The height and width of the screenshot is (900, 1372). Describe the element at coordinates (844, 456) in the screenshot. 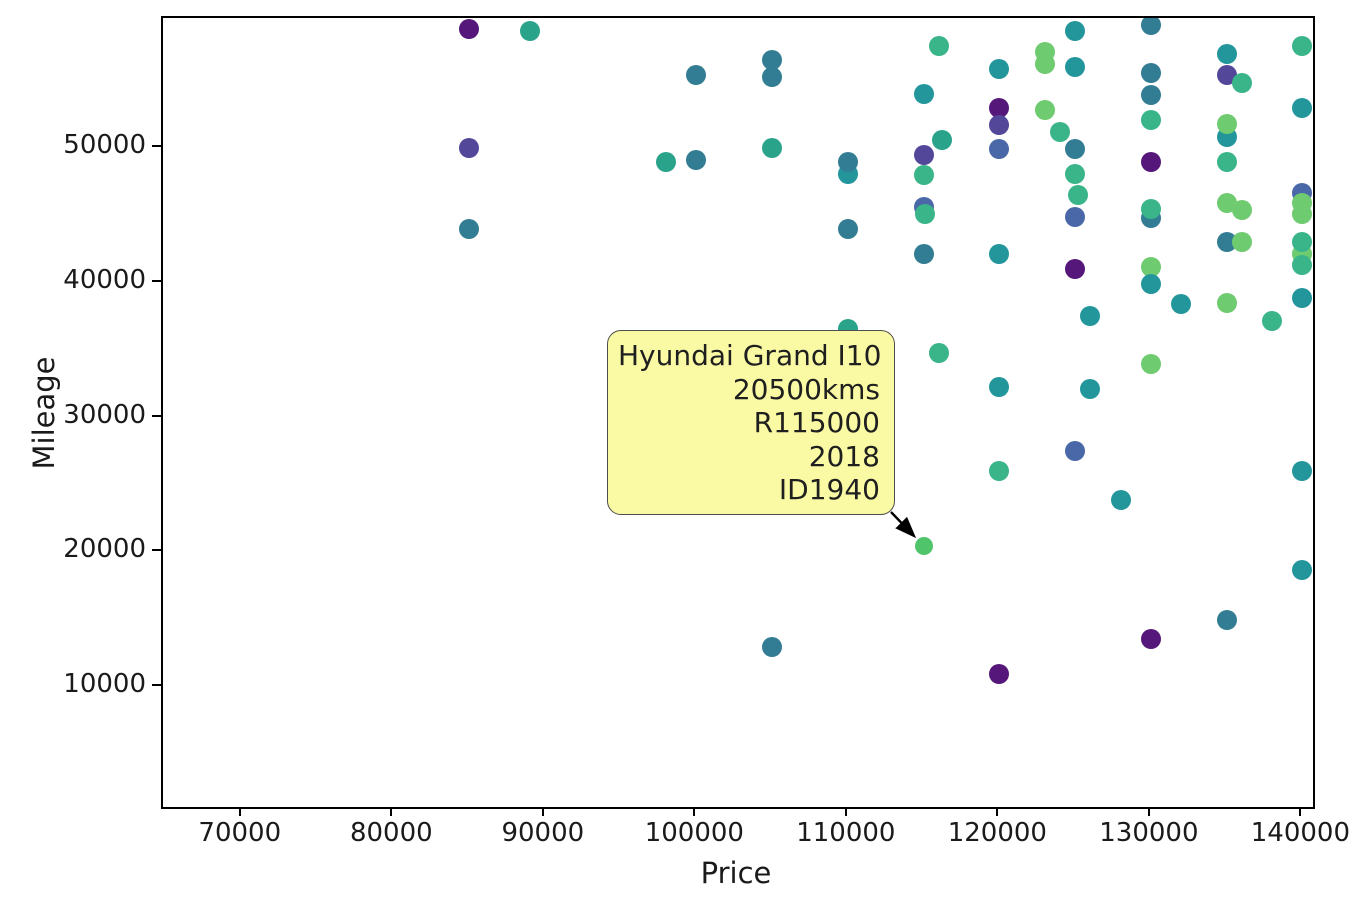

I see `annotation-year: 2018` at that location.